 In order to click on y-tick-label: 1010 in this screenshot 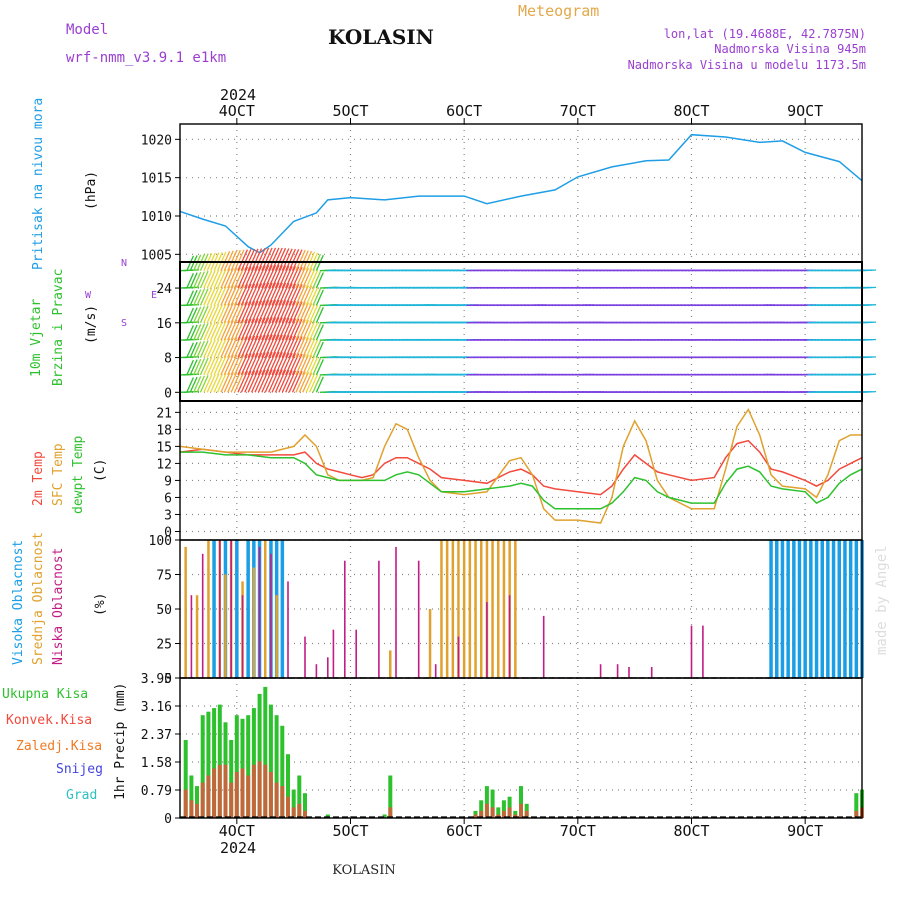, I will do `click(156, 217)`.